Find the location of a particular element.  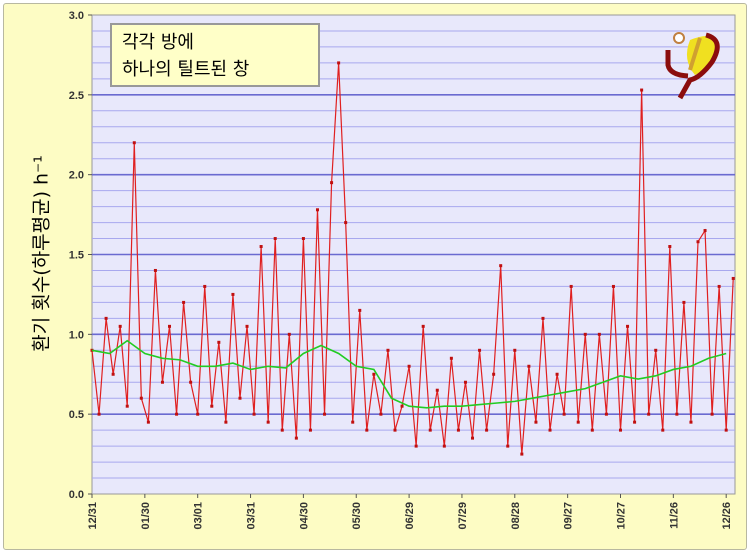

legend-line-2: 하나의 틸트된 창 is located at coordinates (186, 69).